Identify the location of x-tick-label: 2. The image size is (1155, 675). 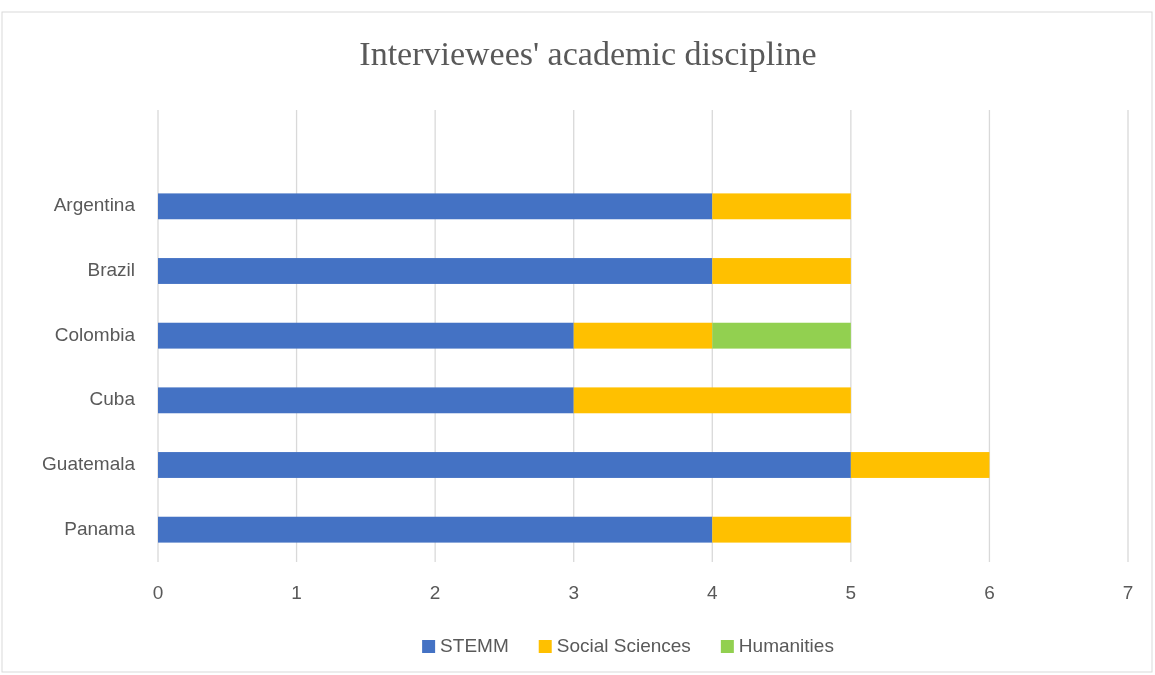
(435, 593).